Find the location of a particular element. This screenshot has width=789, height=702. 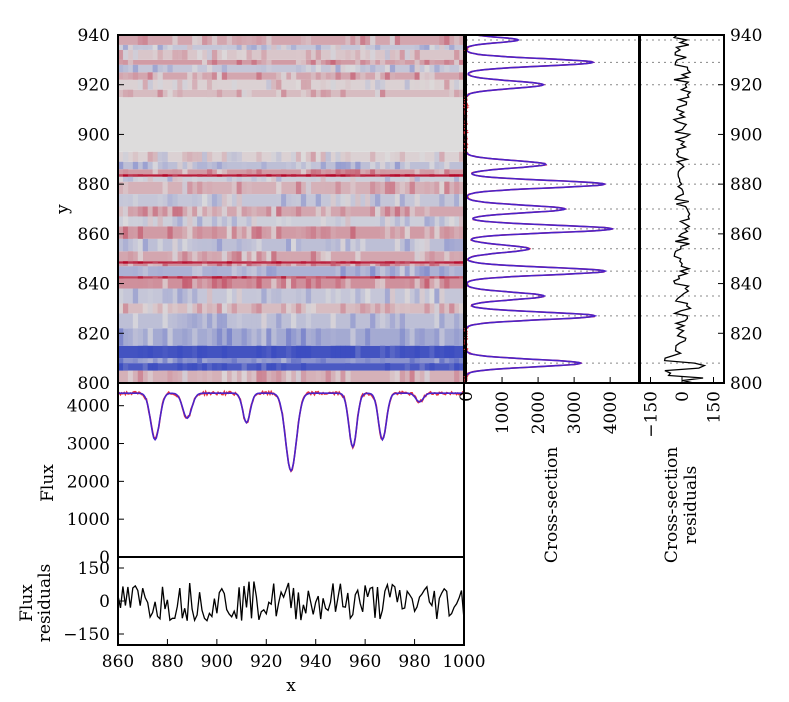

cross-section-x-tick-label: 1000 is located at coordinates (503, 412).